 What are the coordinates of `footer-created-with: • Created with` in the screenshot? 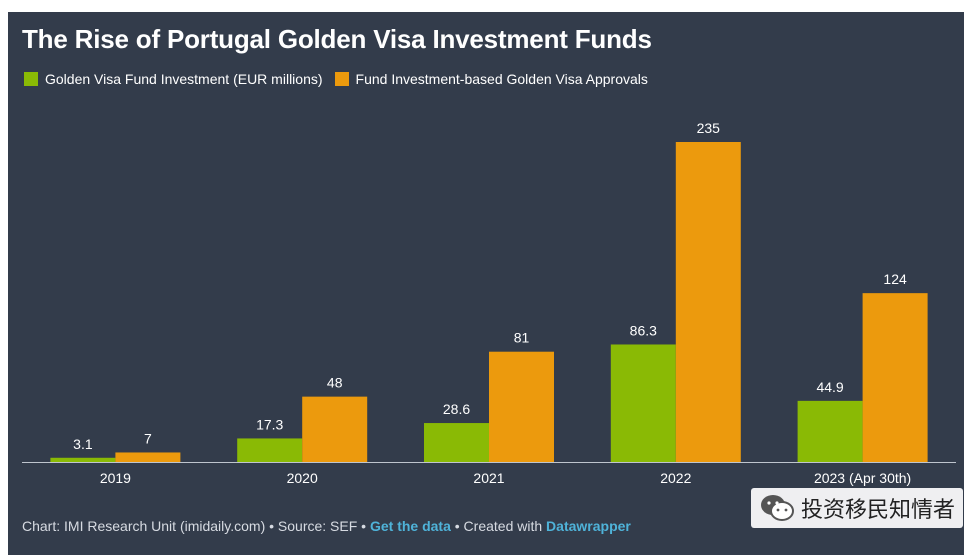 It's located at (498, 526).